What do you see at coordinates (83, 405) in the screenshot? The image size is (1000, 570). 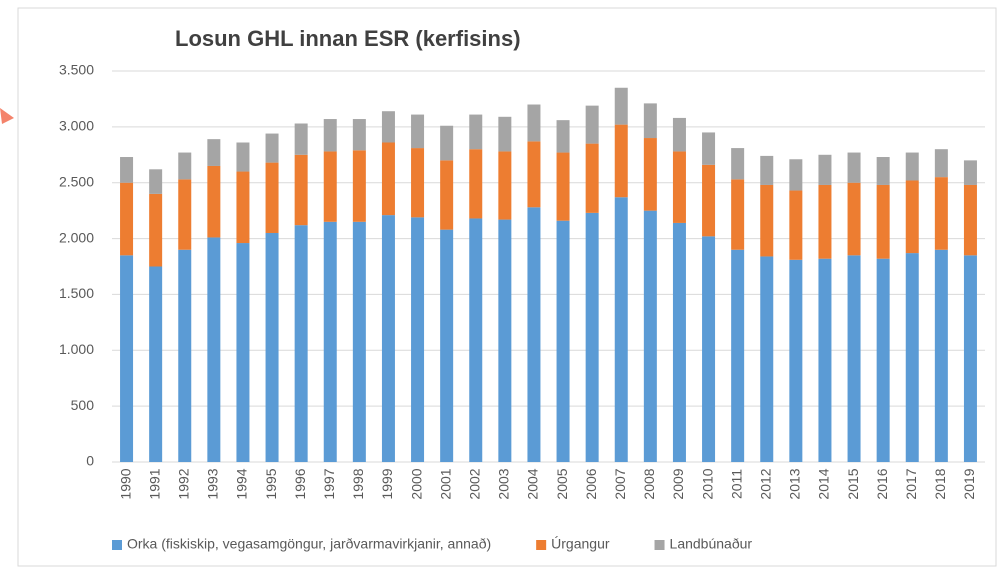 I see `y-tick-label: 500` at bounding box center [83, 405].